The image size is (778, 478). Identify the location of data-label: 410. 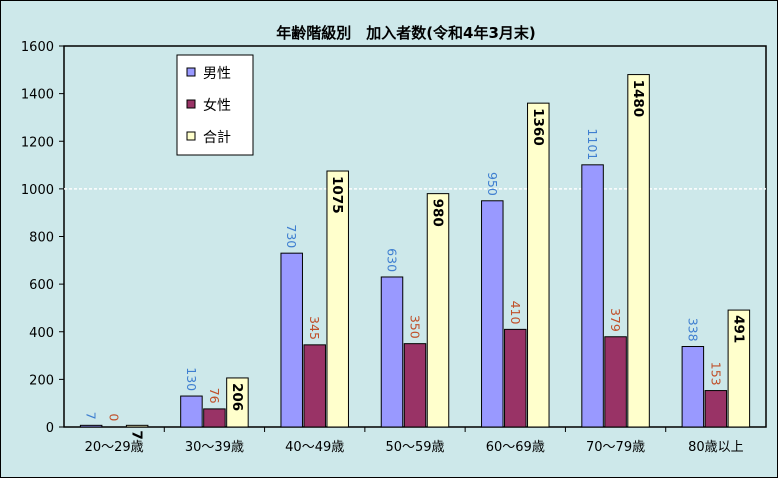
(515, 313).